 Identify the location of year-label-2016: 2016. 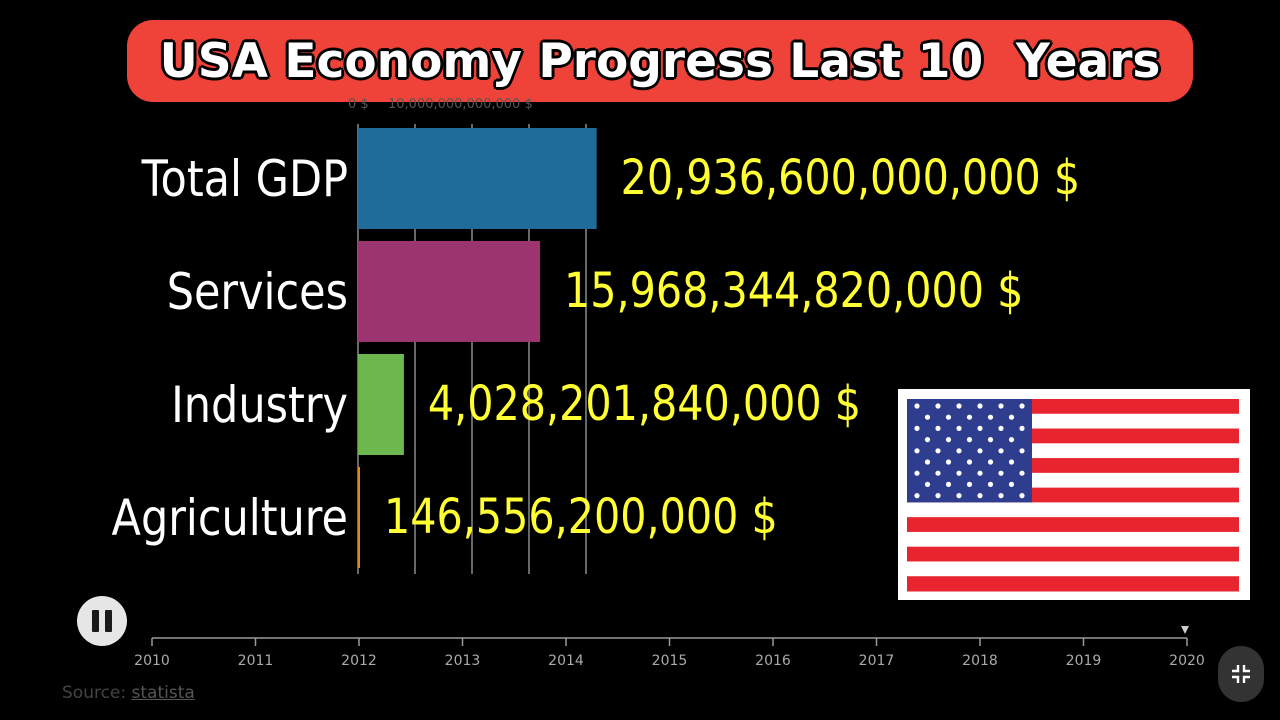
(773, 661).